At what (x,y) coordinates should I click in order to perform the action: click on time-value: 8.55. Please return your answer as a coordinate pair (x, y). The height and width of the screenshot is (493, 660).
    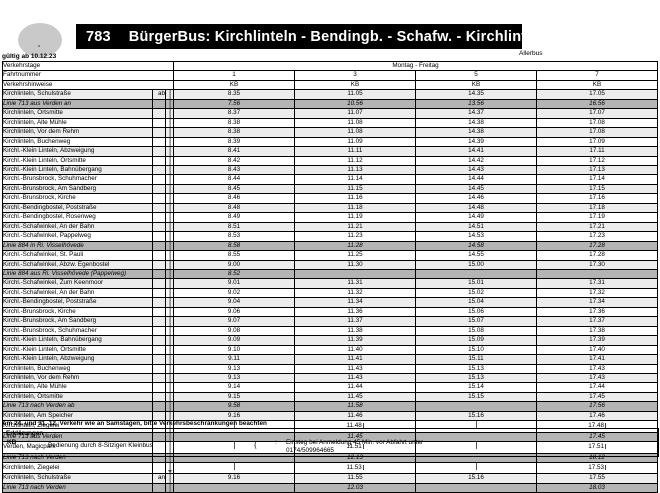
    Looking at the image, I should click on (234, 255).